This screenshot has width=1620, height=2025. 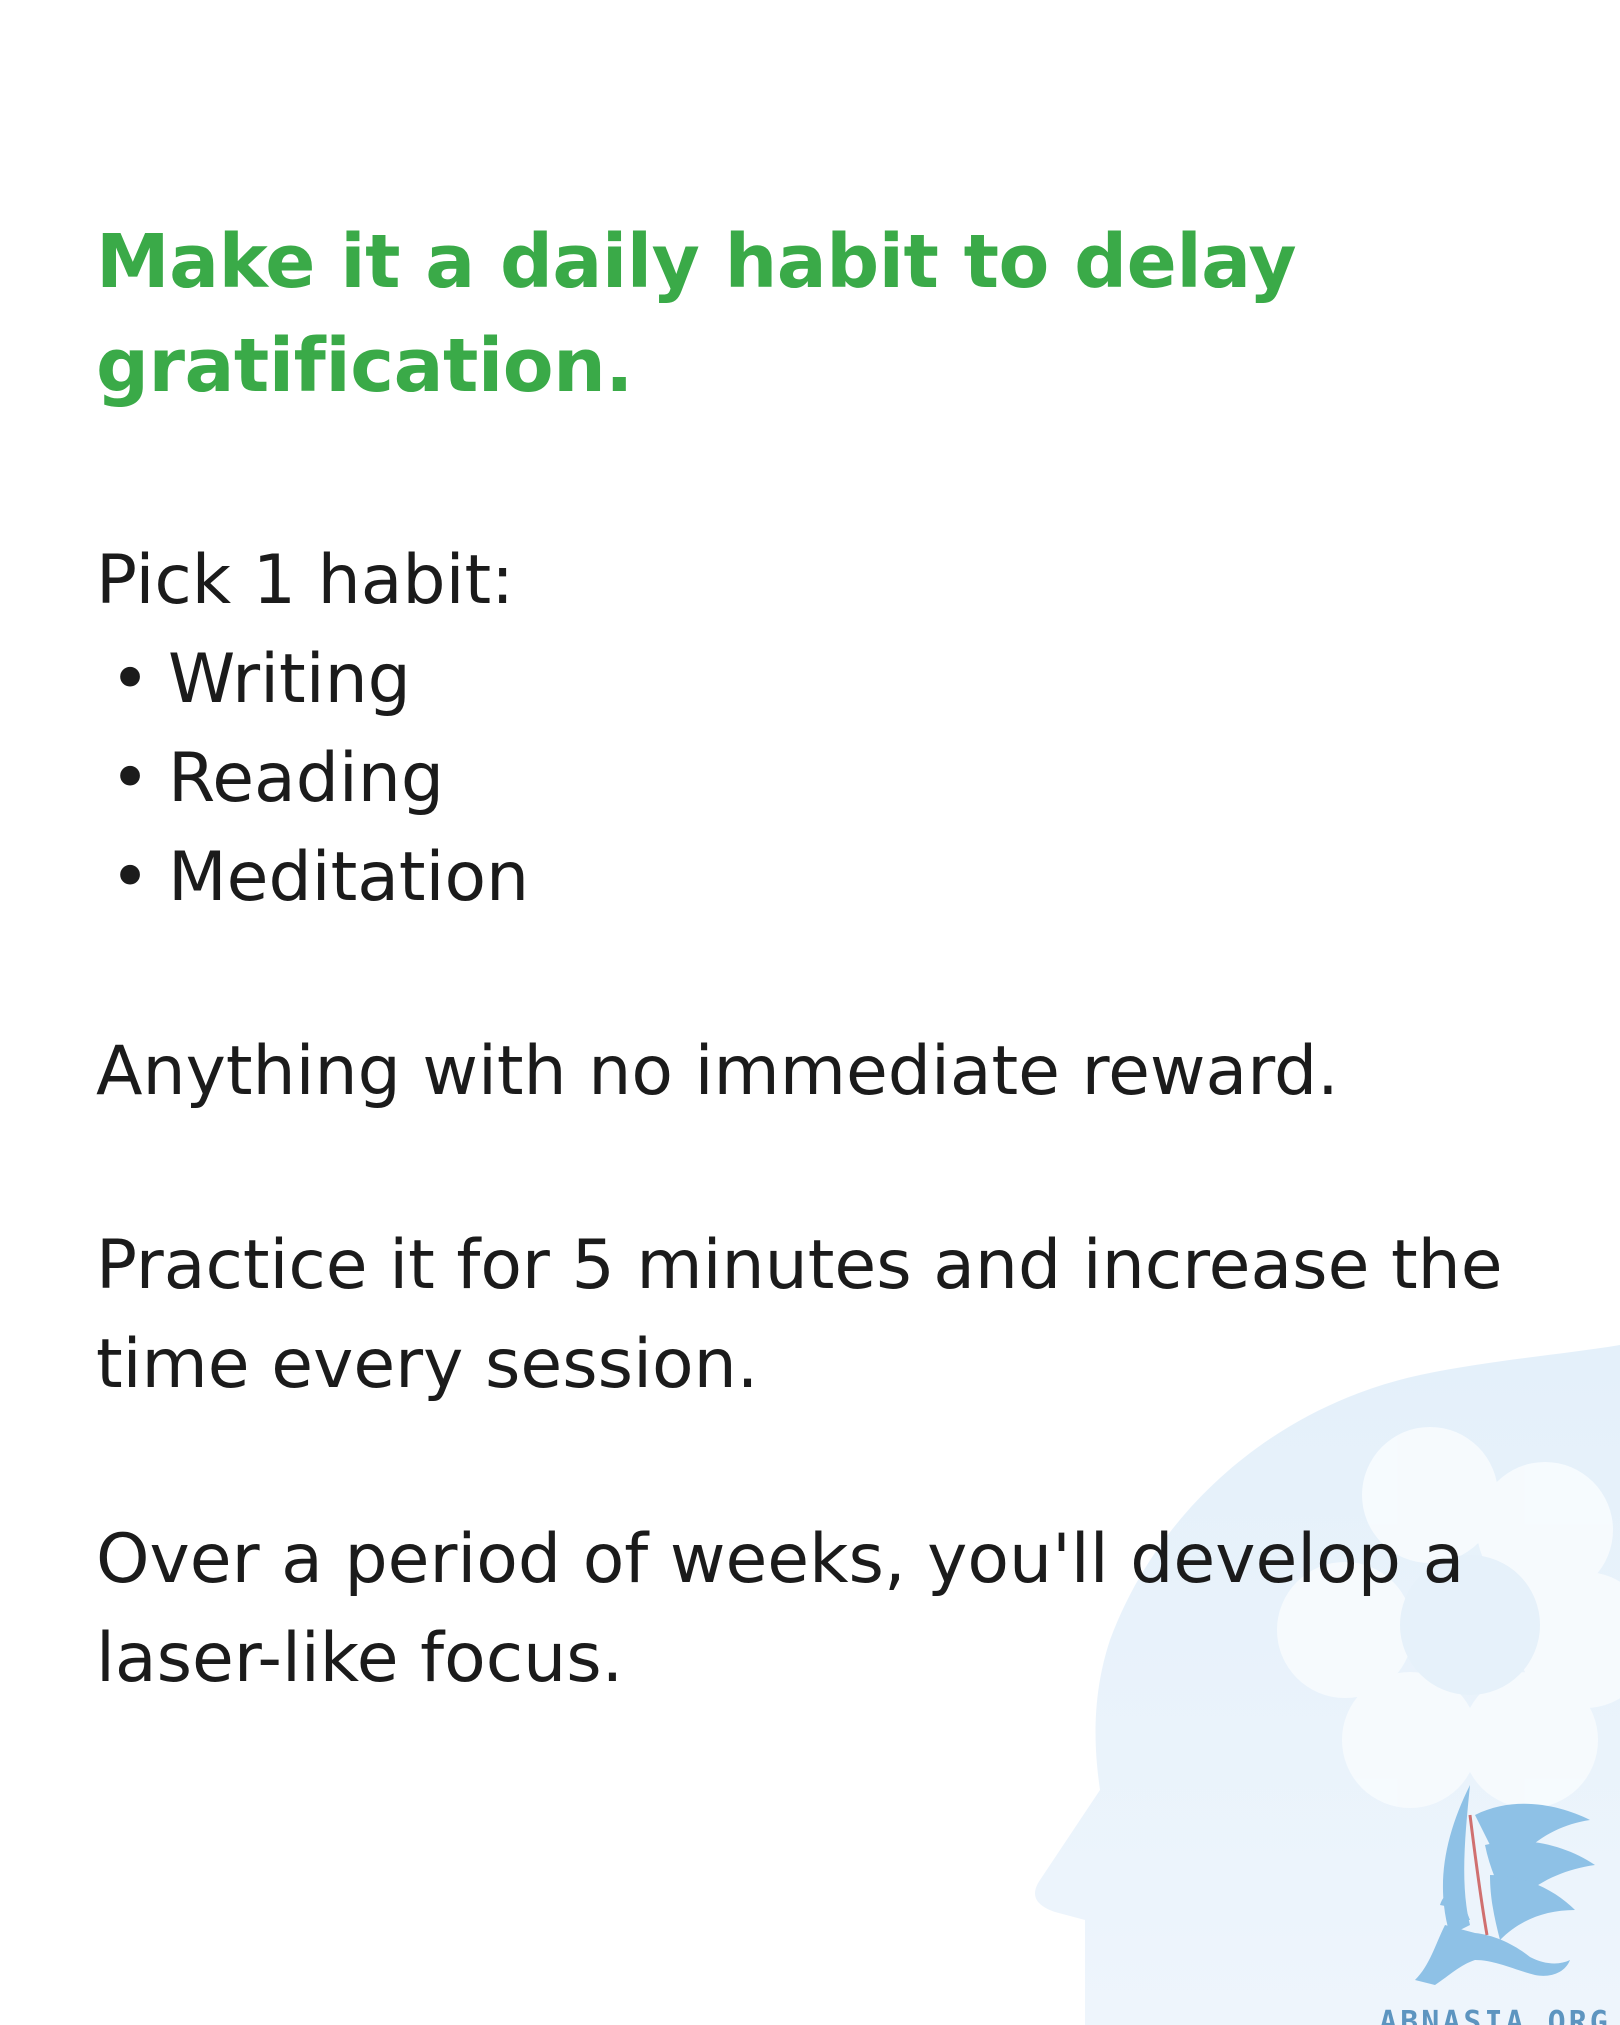 I want to click on list-item: • Reading, so click(x=836, y=778).